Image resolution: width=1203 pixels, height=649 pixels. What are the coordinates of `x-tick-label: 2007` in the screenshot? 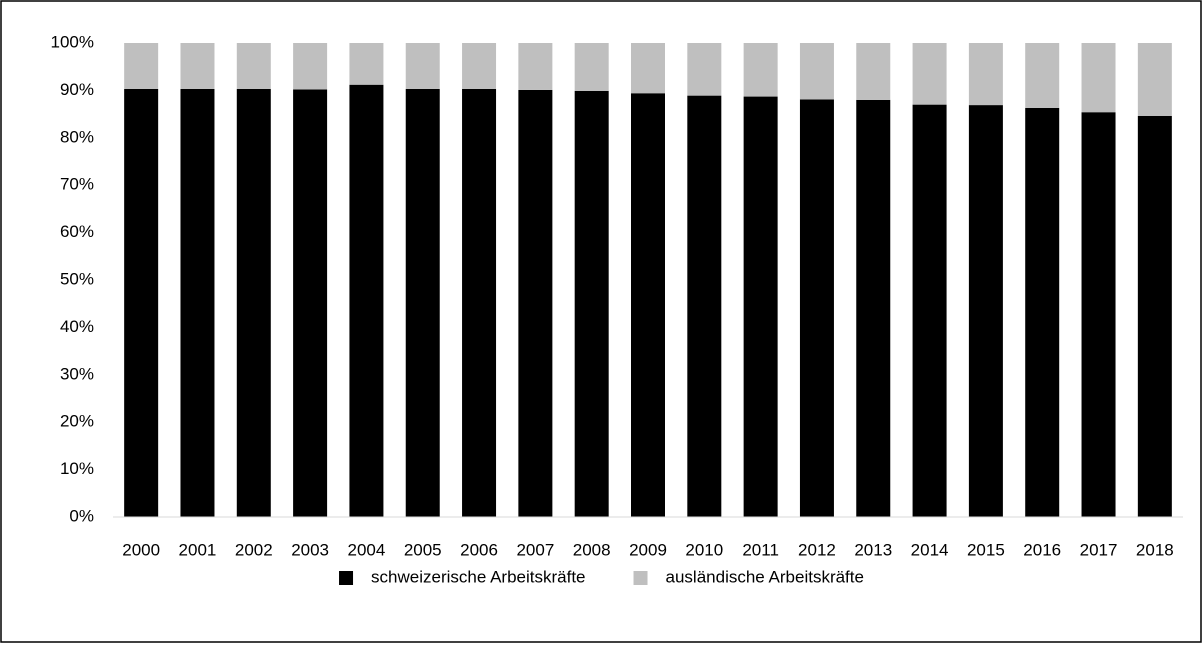 It's located at (535, 549).